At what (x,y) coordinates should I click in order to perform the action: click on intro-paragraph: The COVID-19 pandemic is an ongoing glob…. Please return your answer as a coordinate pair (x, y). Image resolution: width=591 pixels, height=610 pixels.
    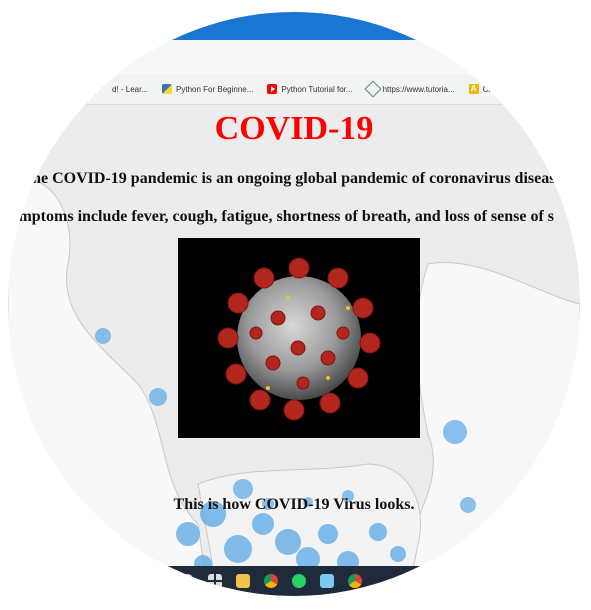
    Looking at the image, I should click on (294, 178).